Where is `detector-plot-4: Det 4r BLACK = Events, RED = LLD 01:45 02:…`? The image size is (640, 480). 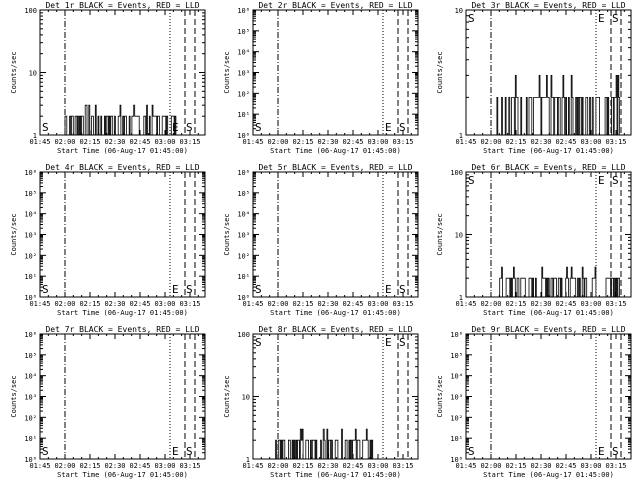
detector-plot-4: Det 4r BLACK = Events, RED = LLD 01:45 02:… is located at coordinates (108, 240).